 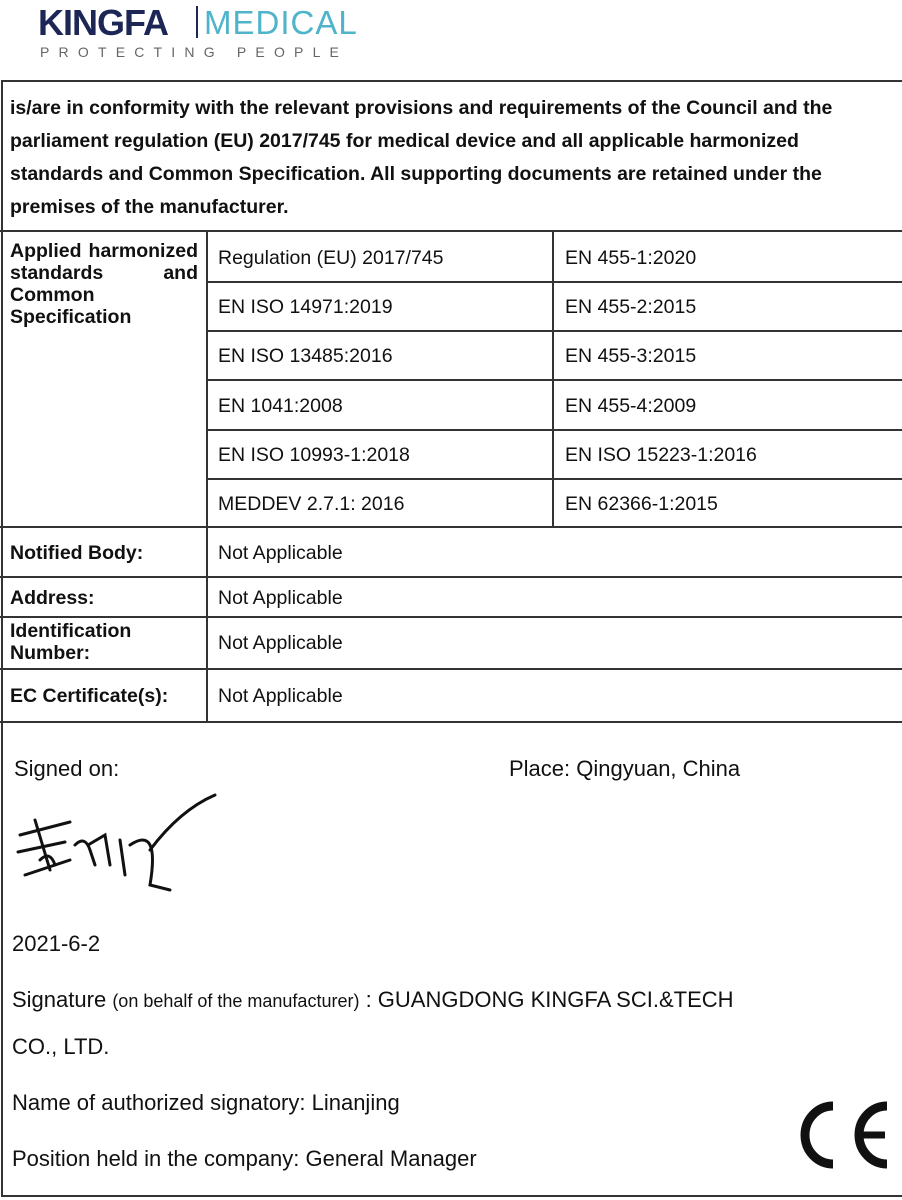 I want to click on place: Place: Qingyuan, China, so click(x=625, y=768).